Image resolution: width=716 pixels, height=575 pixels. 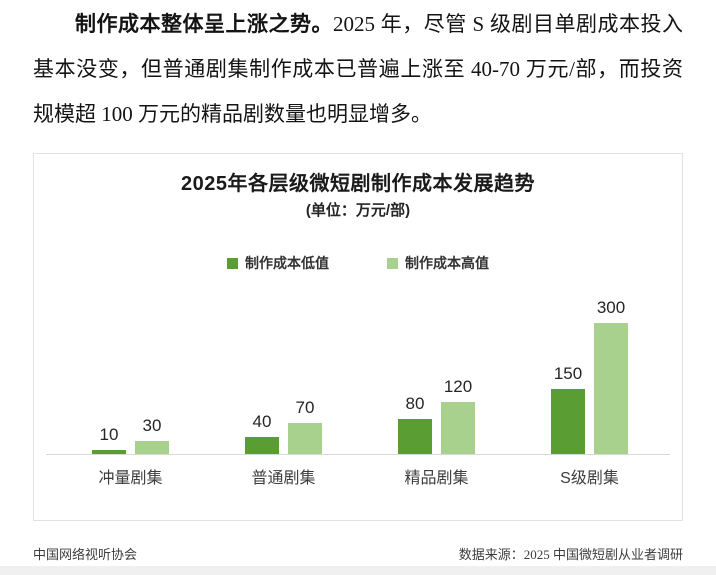 I want to click on bar-column-low: 40, so click(x=262, y=432).